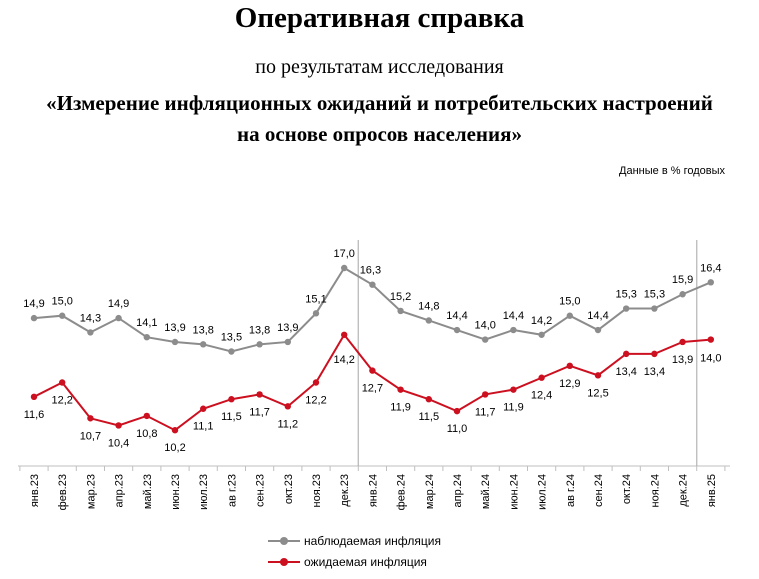  I want to click on expected-inflation-data-label: 14,0, so click(710, 359).